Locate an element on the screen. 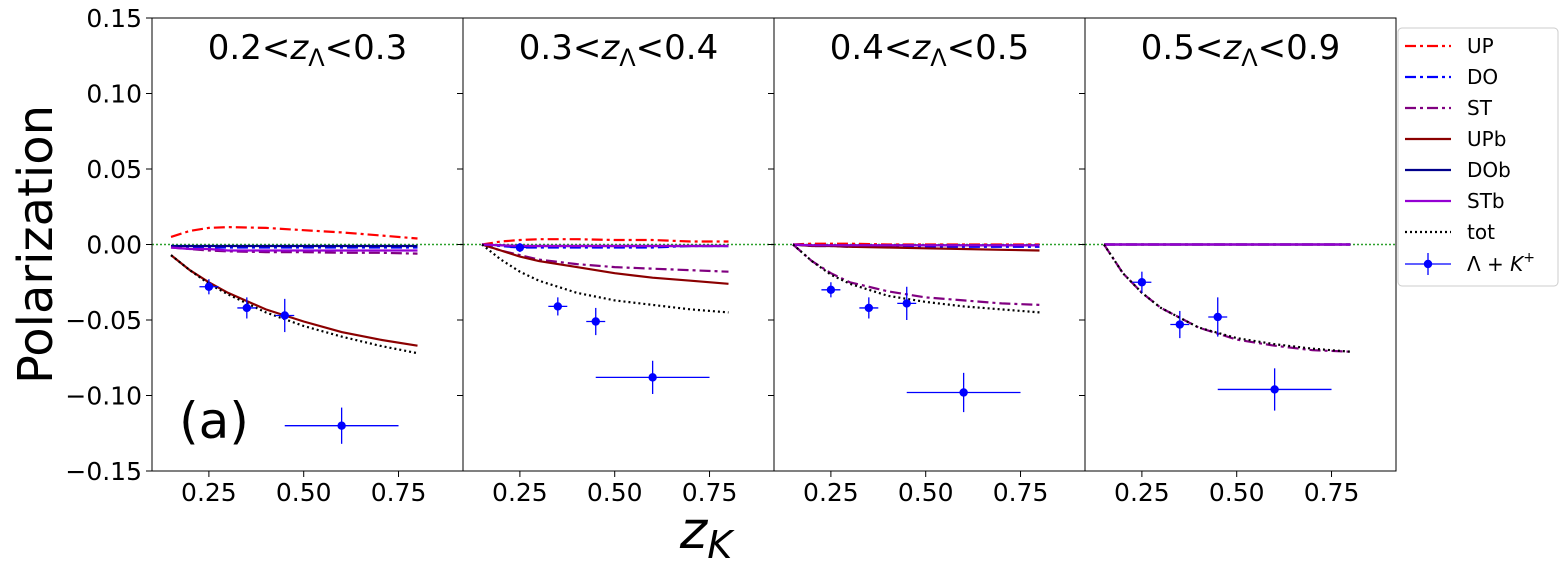 The image size is (1561, 564). legend: UP DO ST UPb DOb STb tot Λ + K+ is located at coordinates (1478, 157).